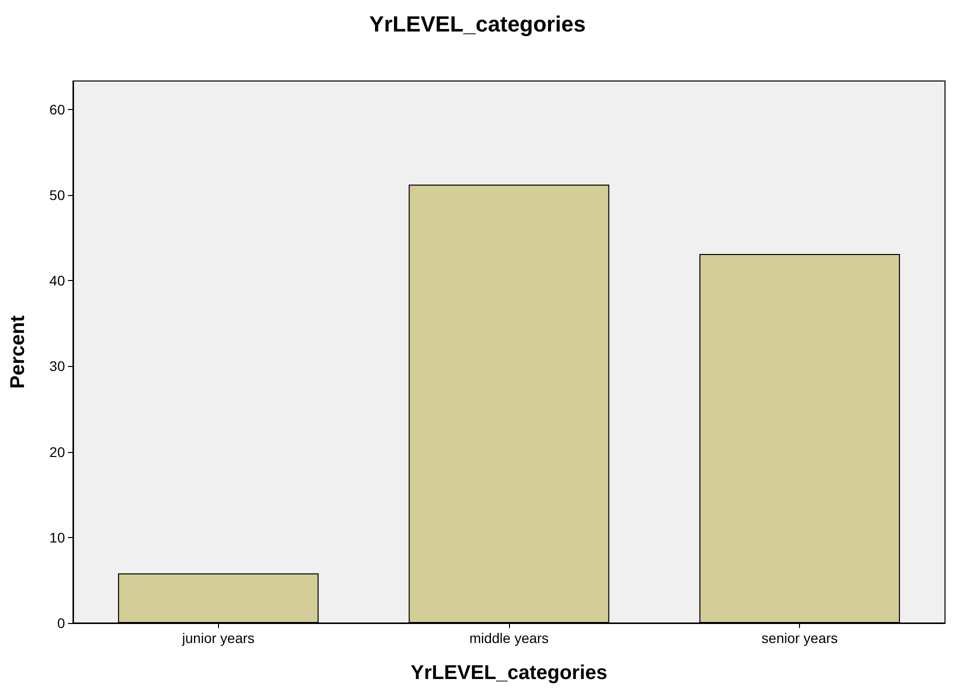  What do you see at coordinates (61, 623) in the screenshot?
I see `y-tick-label: 0` at bounding box center [61, 623].